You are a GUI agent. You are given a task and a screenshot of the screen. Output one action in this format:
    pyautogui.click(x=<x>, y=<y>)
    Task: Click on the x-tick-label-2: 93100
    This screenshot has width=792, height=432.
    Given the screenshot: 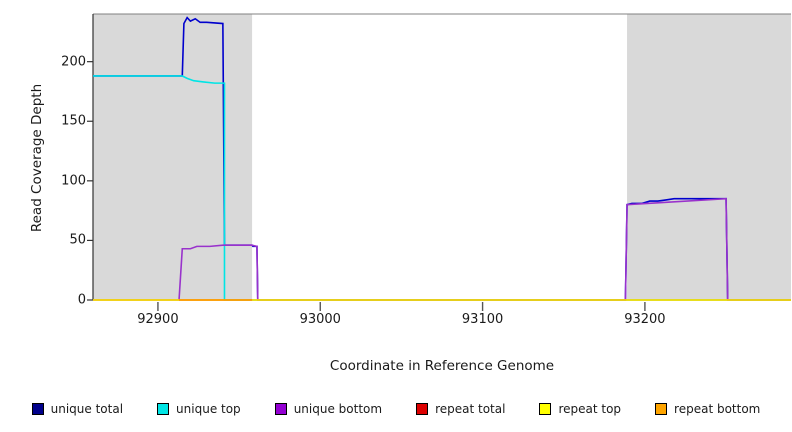 What is the action you would take?
    pyautogui.click(x=482, y=319)
    